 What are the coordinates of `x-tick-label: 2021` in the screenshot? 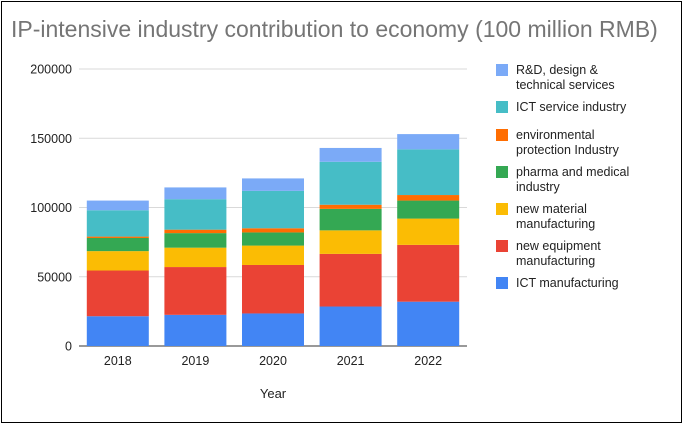 It's located at (351, 361).